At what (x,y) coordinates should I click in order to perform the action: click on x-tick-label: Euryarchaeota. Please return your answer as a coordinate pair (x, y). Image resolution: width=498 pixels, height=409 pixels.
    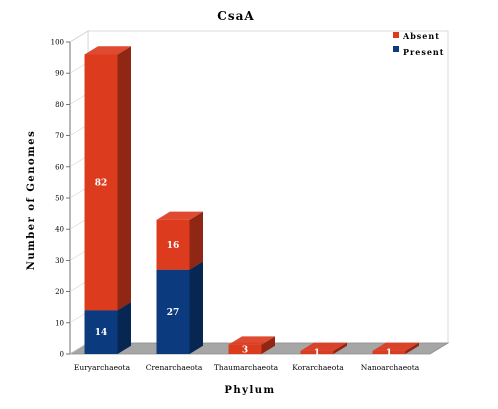
    Looking at the image, I should click on (102, 367).